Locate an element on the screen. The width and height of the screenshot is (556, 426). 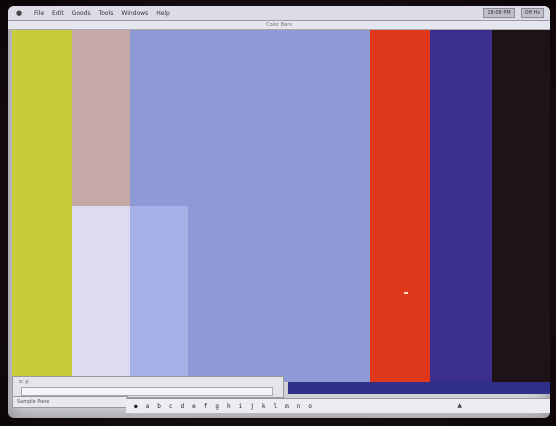
toolbar-tool-i: i is located at coordinates (240, 406).